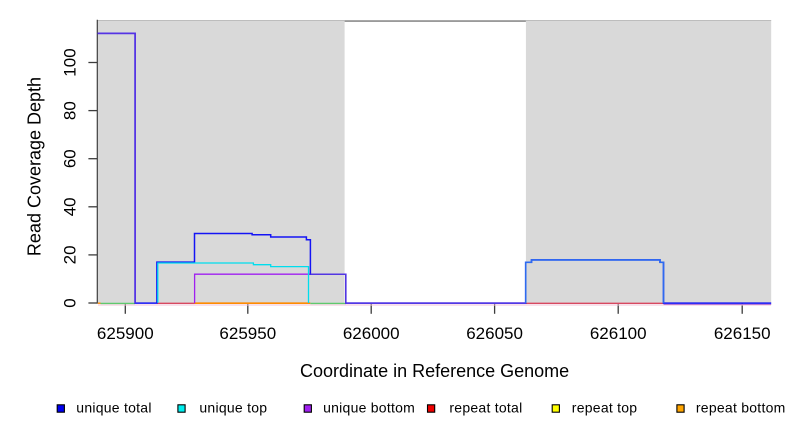 The height and width of the screenshot is (432, 792). I want to click on svg-text: Coordinate in Reference Genome, so click(434, 371).